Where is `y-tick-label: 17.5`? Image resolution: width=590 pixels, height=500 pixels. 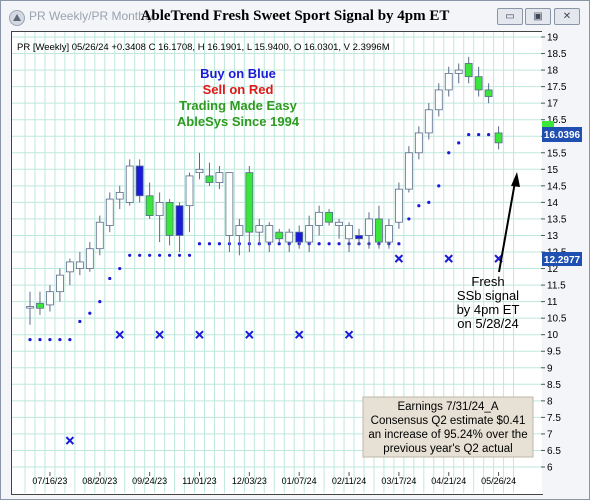
y-tick-label: 17.5 is located at coordinates (557, 87).